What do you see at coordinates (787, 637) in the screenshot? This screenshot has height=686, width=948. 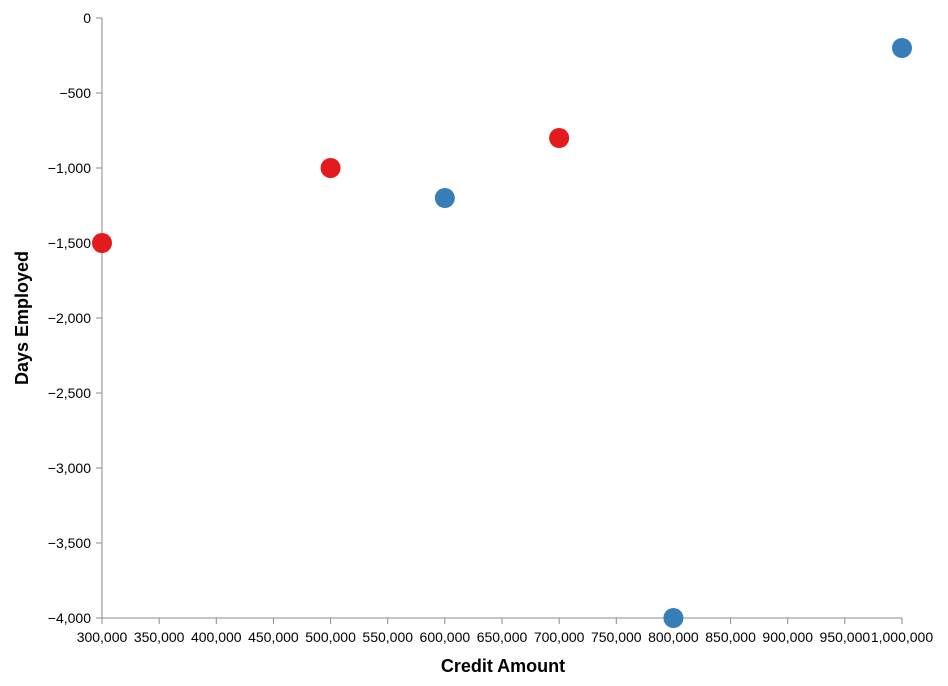 I see `x-tick-label: 900,000` at bounding box center [787, 637].